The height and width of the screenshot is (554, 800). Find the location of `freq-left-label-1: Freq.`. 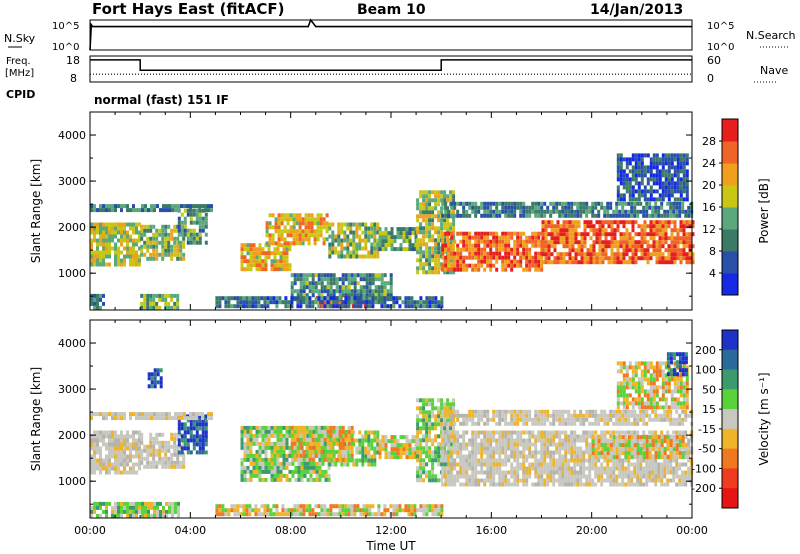

freq-left-label-1: Freq. is located at coordinates (18, 61).